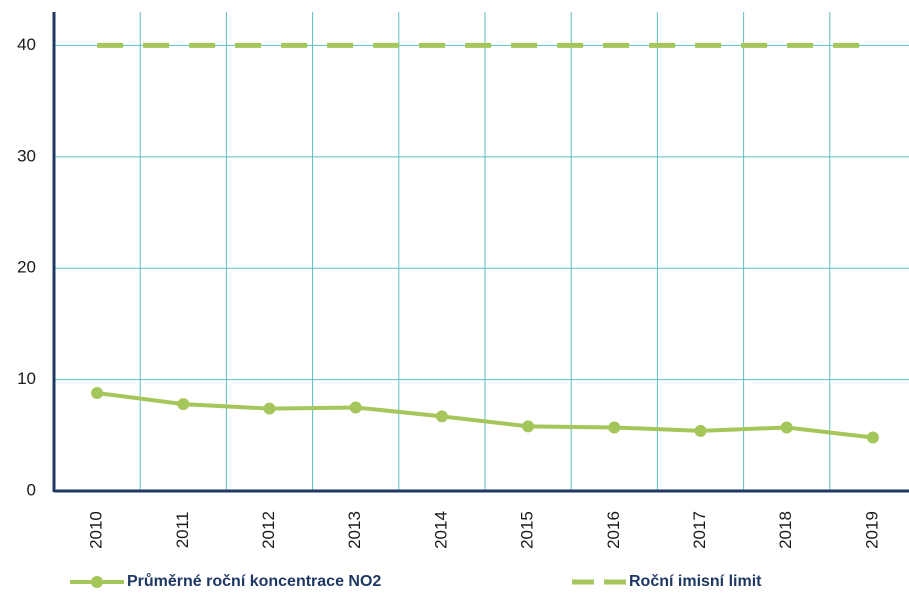 The height and width of the screenshot is (600, 909). What do you see at coordinates (97, 582) in the screenshot?
I see `legend-marker` at bounding box center [97, 582].